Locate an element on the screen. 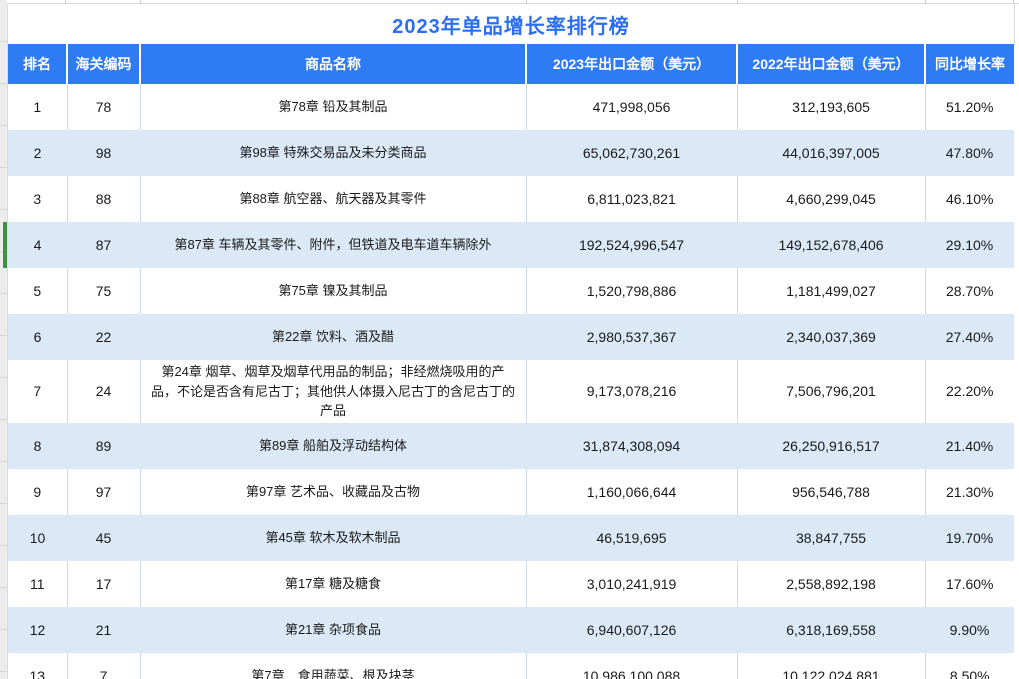 The image size is (1019, 679). header-rank: 排名 is located at coordinates (37, 64).